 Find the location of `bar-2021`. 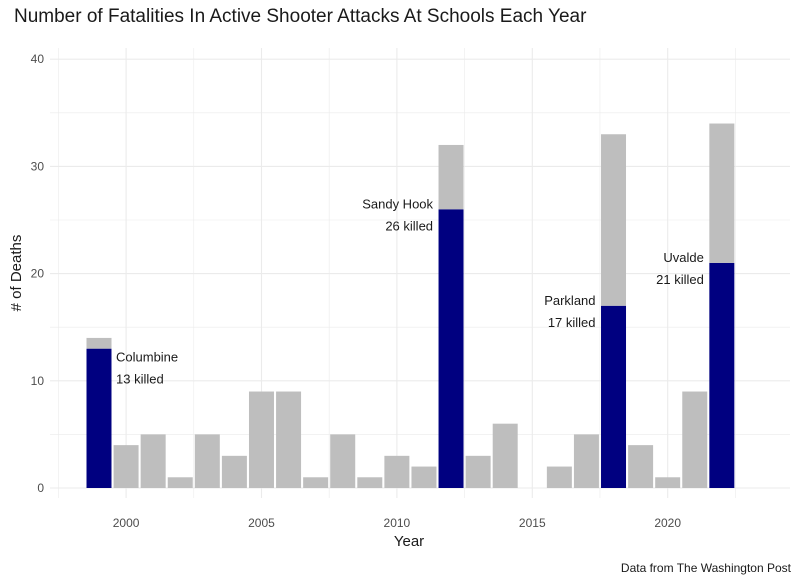

bar-2021 is located at coordinates (695, 439).